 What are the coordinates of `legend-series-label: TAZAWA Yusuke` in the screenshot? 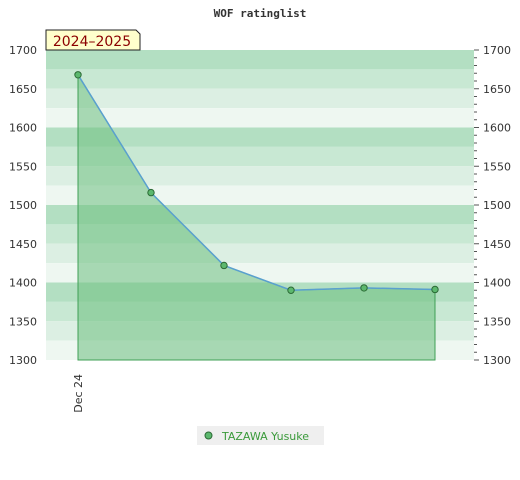 It's located at (265, 436).